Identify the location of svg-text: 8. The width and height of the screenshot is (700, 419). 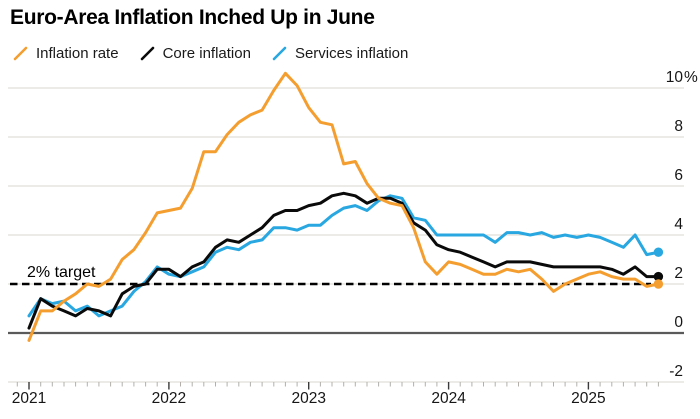
(678, 126).